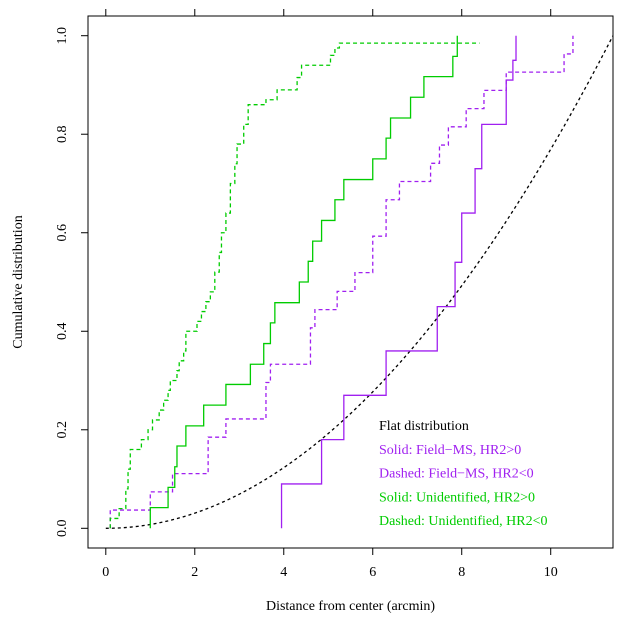  What do you see at coordinates (424, 426) in the screenshot?
I see `legend-entry: Flat distribution` at bounding box center [424, 426].